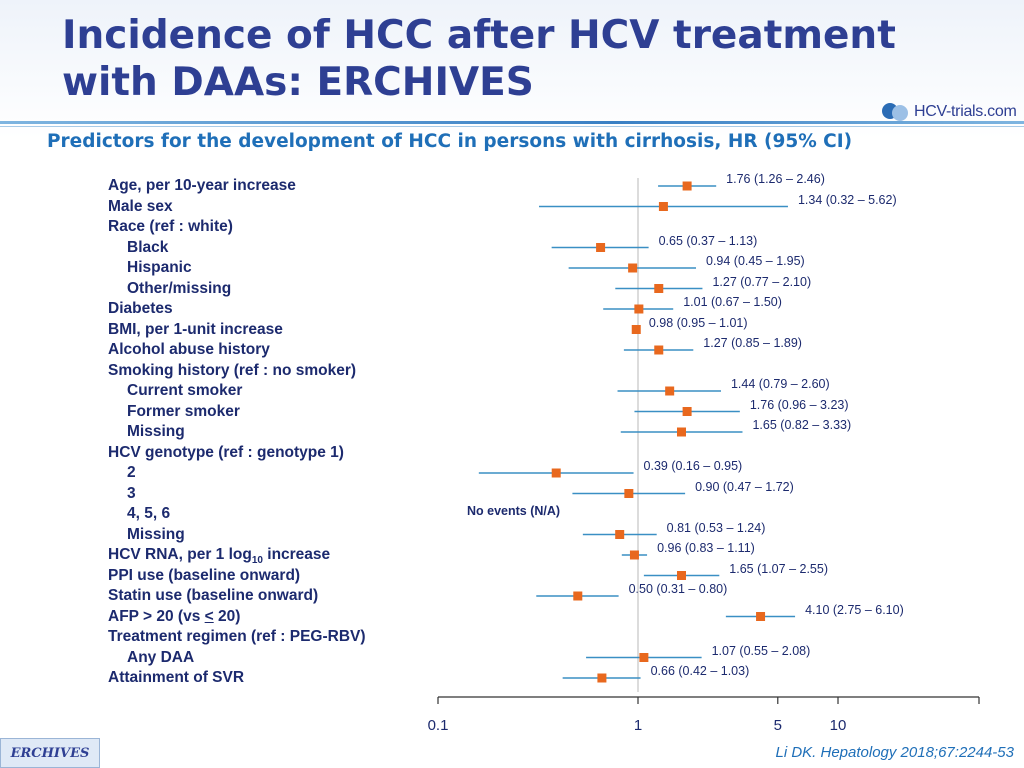 Image resolution: width=1024 pixels, height=768 pixels. Describe the element at coordinates (148, 247) in the screenshot. I see `row-label: Black` at that location.